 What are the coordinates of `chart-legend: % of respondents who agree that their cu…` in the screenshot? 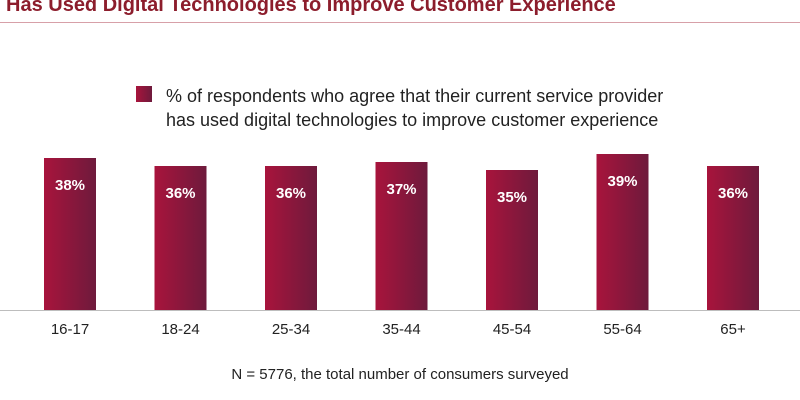 It's located at (436, 108).